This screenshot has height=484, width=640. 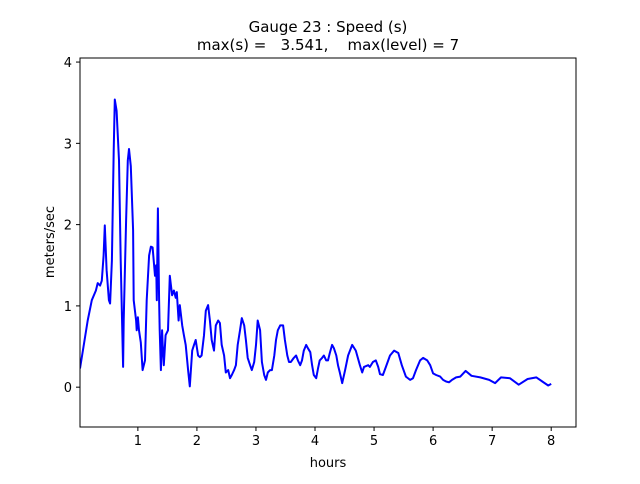 What do you see at coordinates (50, 242) in the screenshot?
I see `y-axis-label: meters/sec` at bounding box center [50, 242].